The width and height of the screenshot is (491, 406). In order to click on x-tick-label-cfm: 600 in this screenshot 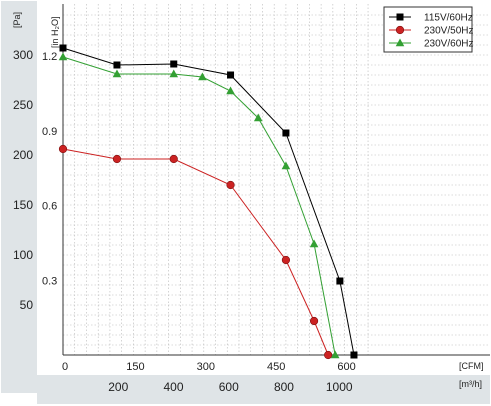, I will do `click(346, 367)`.